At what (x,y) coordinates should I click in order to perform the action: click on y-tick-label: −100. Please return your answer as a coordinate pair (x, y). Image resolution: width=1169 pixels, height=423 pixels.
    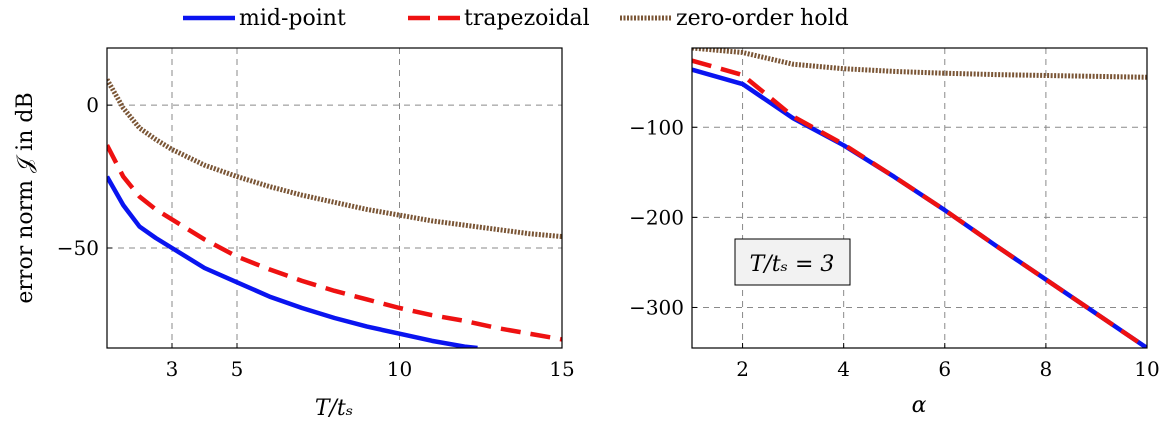
    Looking at the image, I should click on (656, 127).